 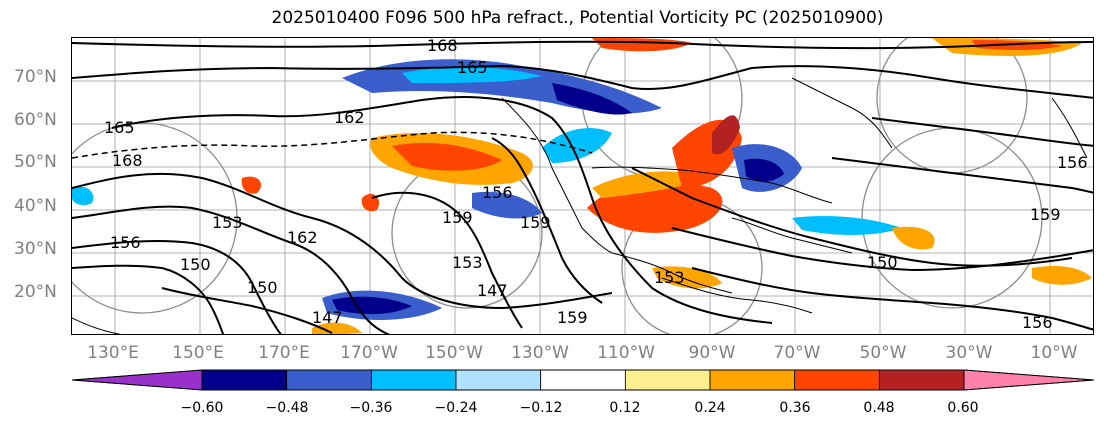 I want to click on lon-label-130w: 130°W, so click(x=540, y=353).